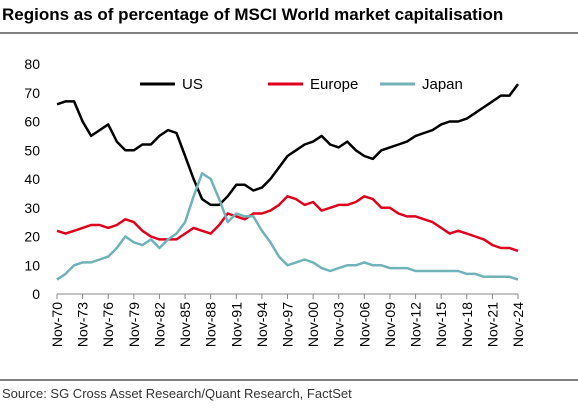  Describe the element at coordinates (32, 64) in the screenshot. I see `y-tick-label: 80` at that location.